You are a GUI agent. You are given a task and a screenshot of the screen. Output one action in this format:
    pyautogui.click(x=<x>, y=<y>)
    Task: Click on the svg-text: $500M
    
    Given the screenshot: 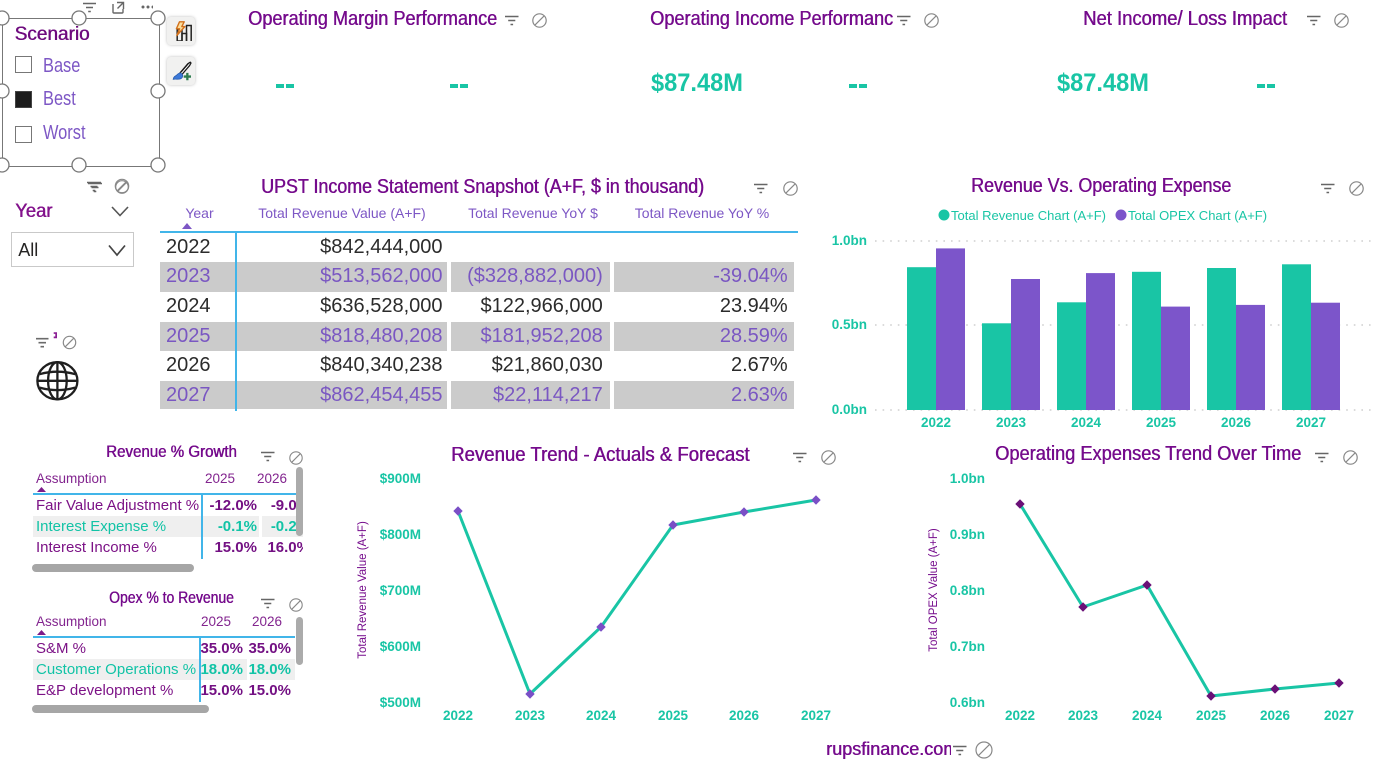 What is the action you would take?
    pyautogui.click(x=400, y=702)
    